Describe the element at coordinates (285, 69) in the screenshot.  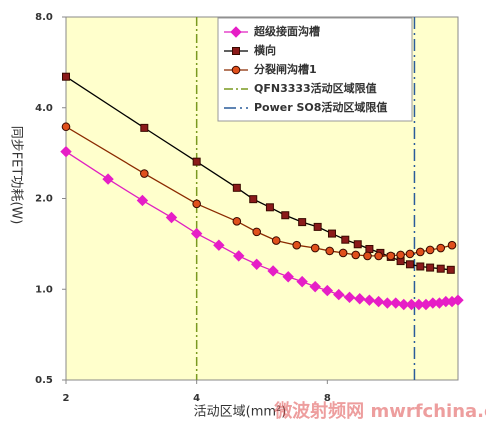
I see `legend-label: 分裂闸沟槽1` at that location.